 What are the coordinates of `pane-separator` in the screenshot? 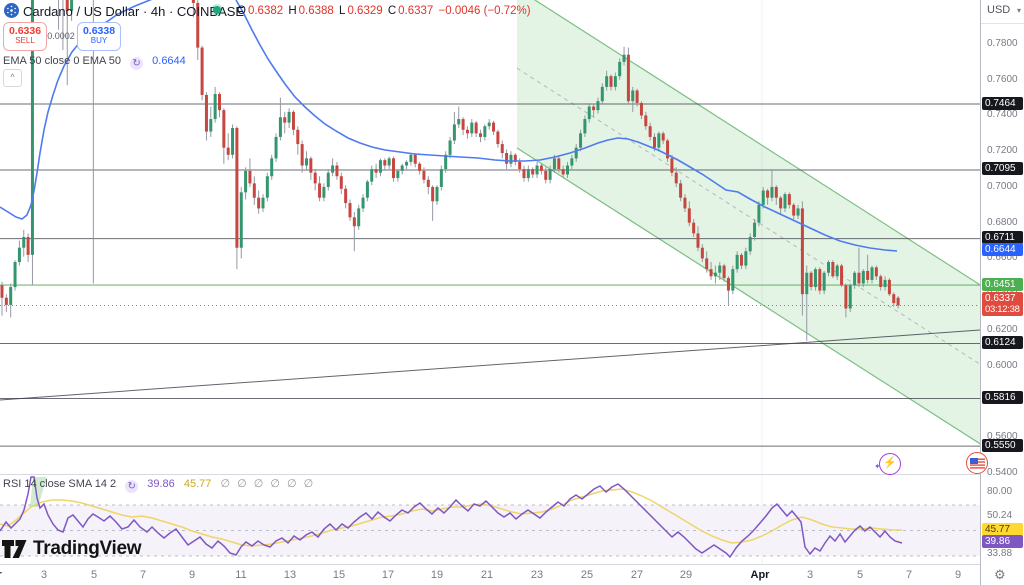 It's located at (512, 474).